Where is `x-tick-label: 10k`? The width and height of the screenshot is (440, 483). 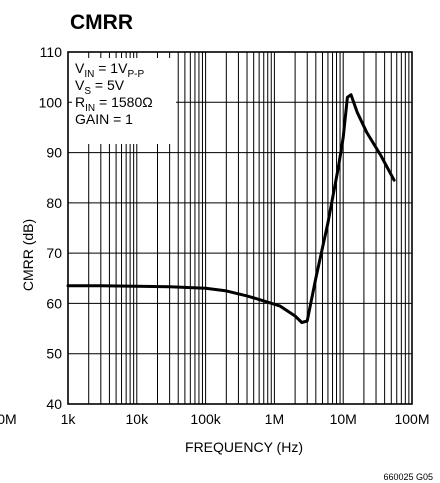
x-tick-label: 10k is located at coordinates (138, 419).